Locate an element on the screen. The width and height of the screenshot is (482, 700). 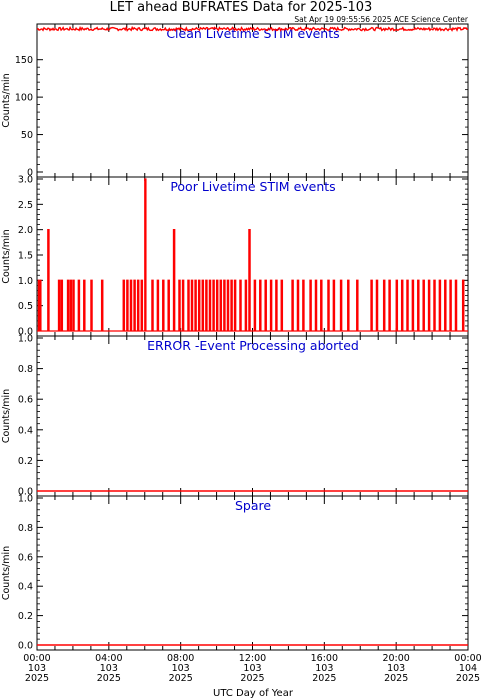
y-tick-label: 1.5 is located at coordinates (25, 256).